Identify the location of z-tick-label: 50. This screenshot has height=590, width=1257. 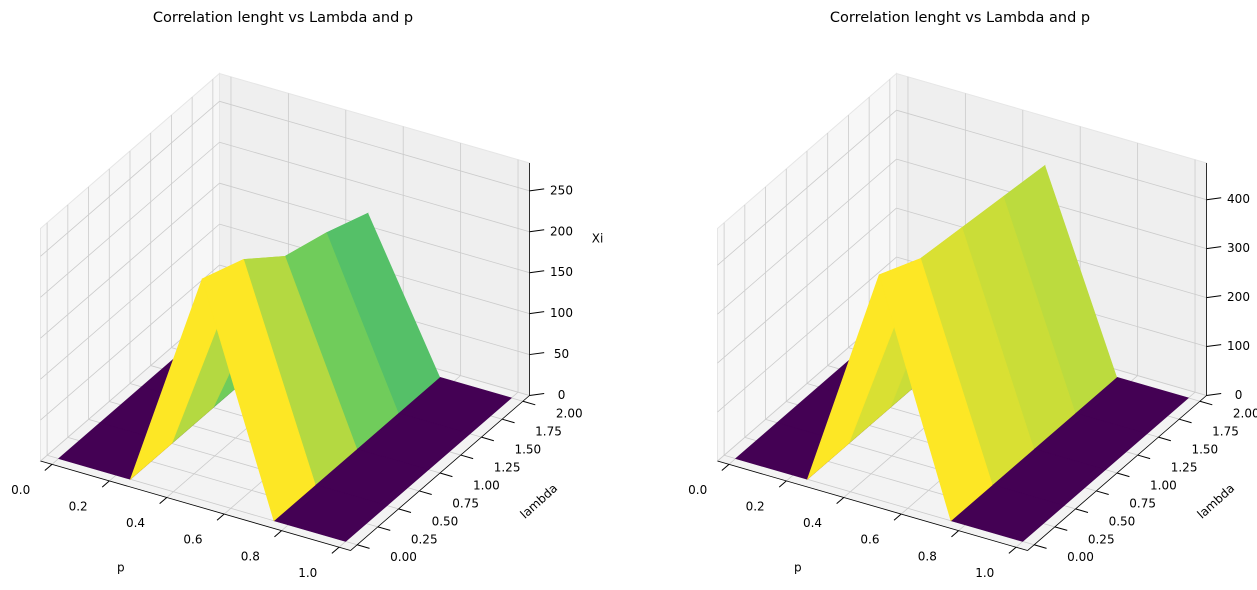
(561, 354).